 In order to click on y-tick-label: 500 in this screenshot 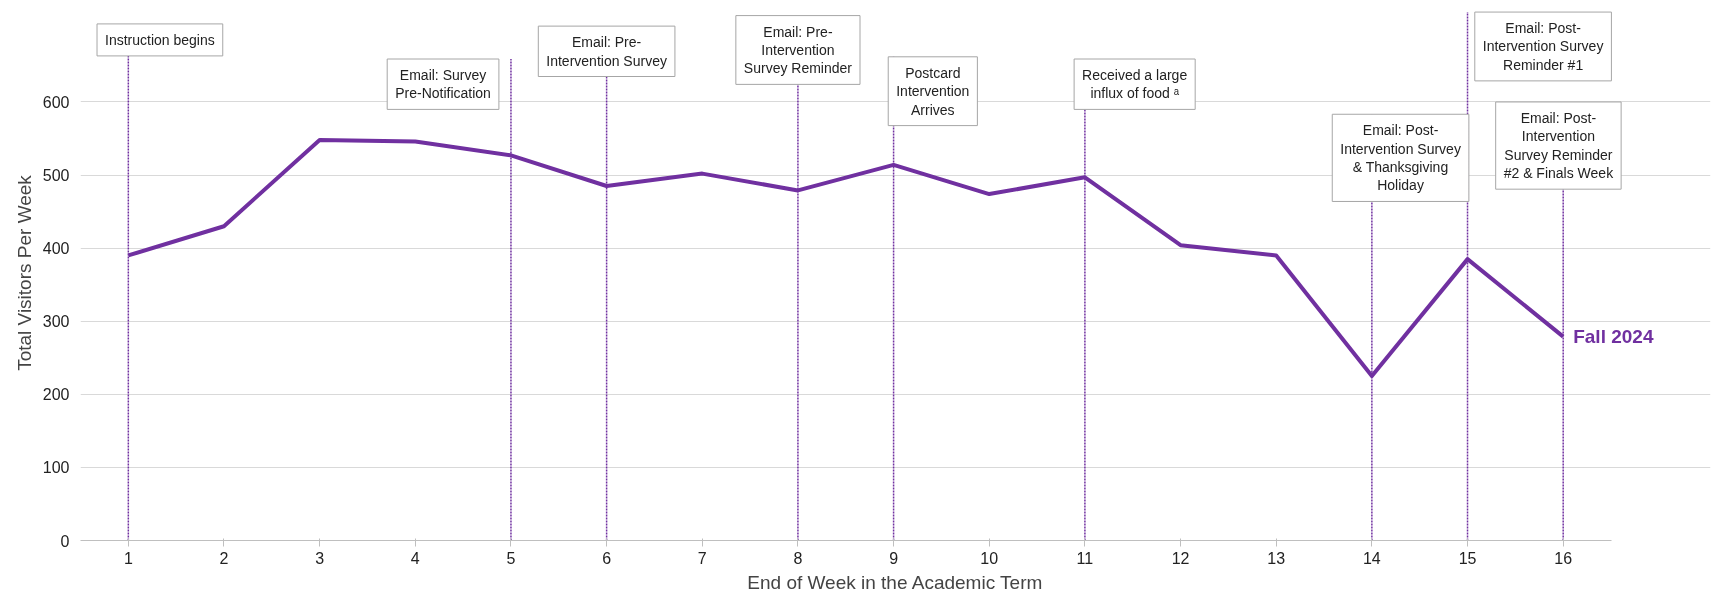, I will do `click(56, 176)`.